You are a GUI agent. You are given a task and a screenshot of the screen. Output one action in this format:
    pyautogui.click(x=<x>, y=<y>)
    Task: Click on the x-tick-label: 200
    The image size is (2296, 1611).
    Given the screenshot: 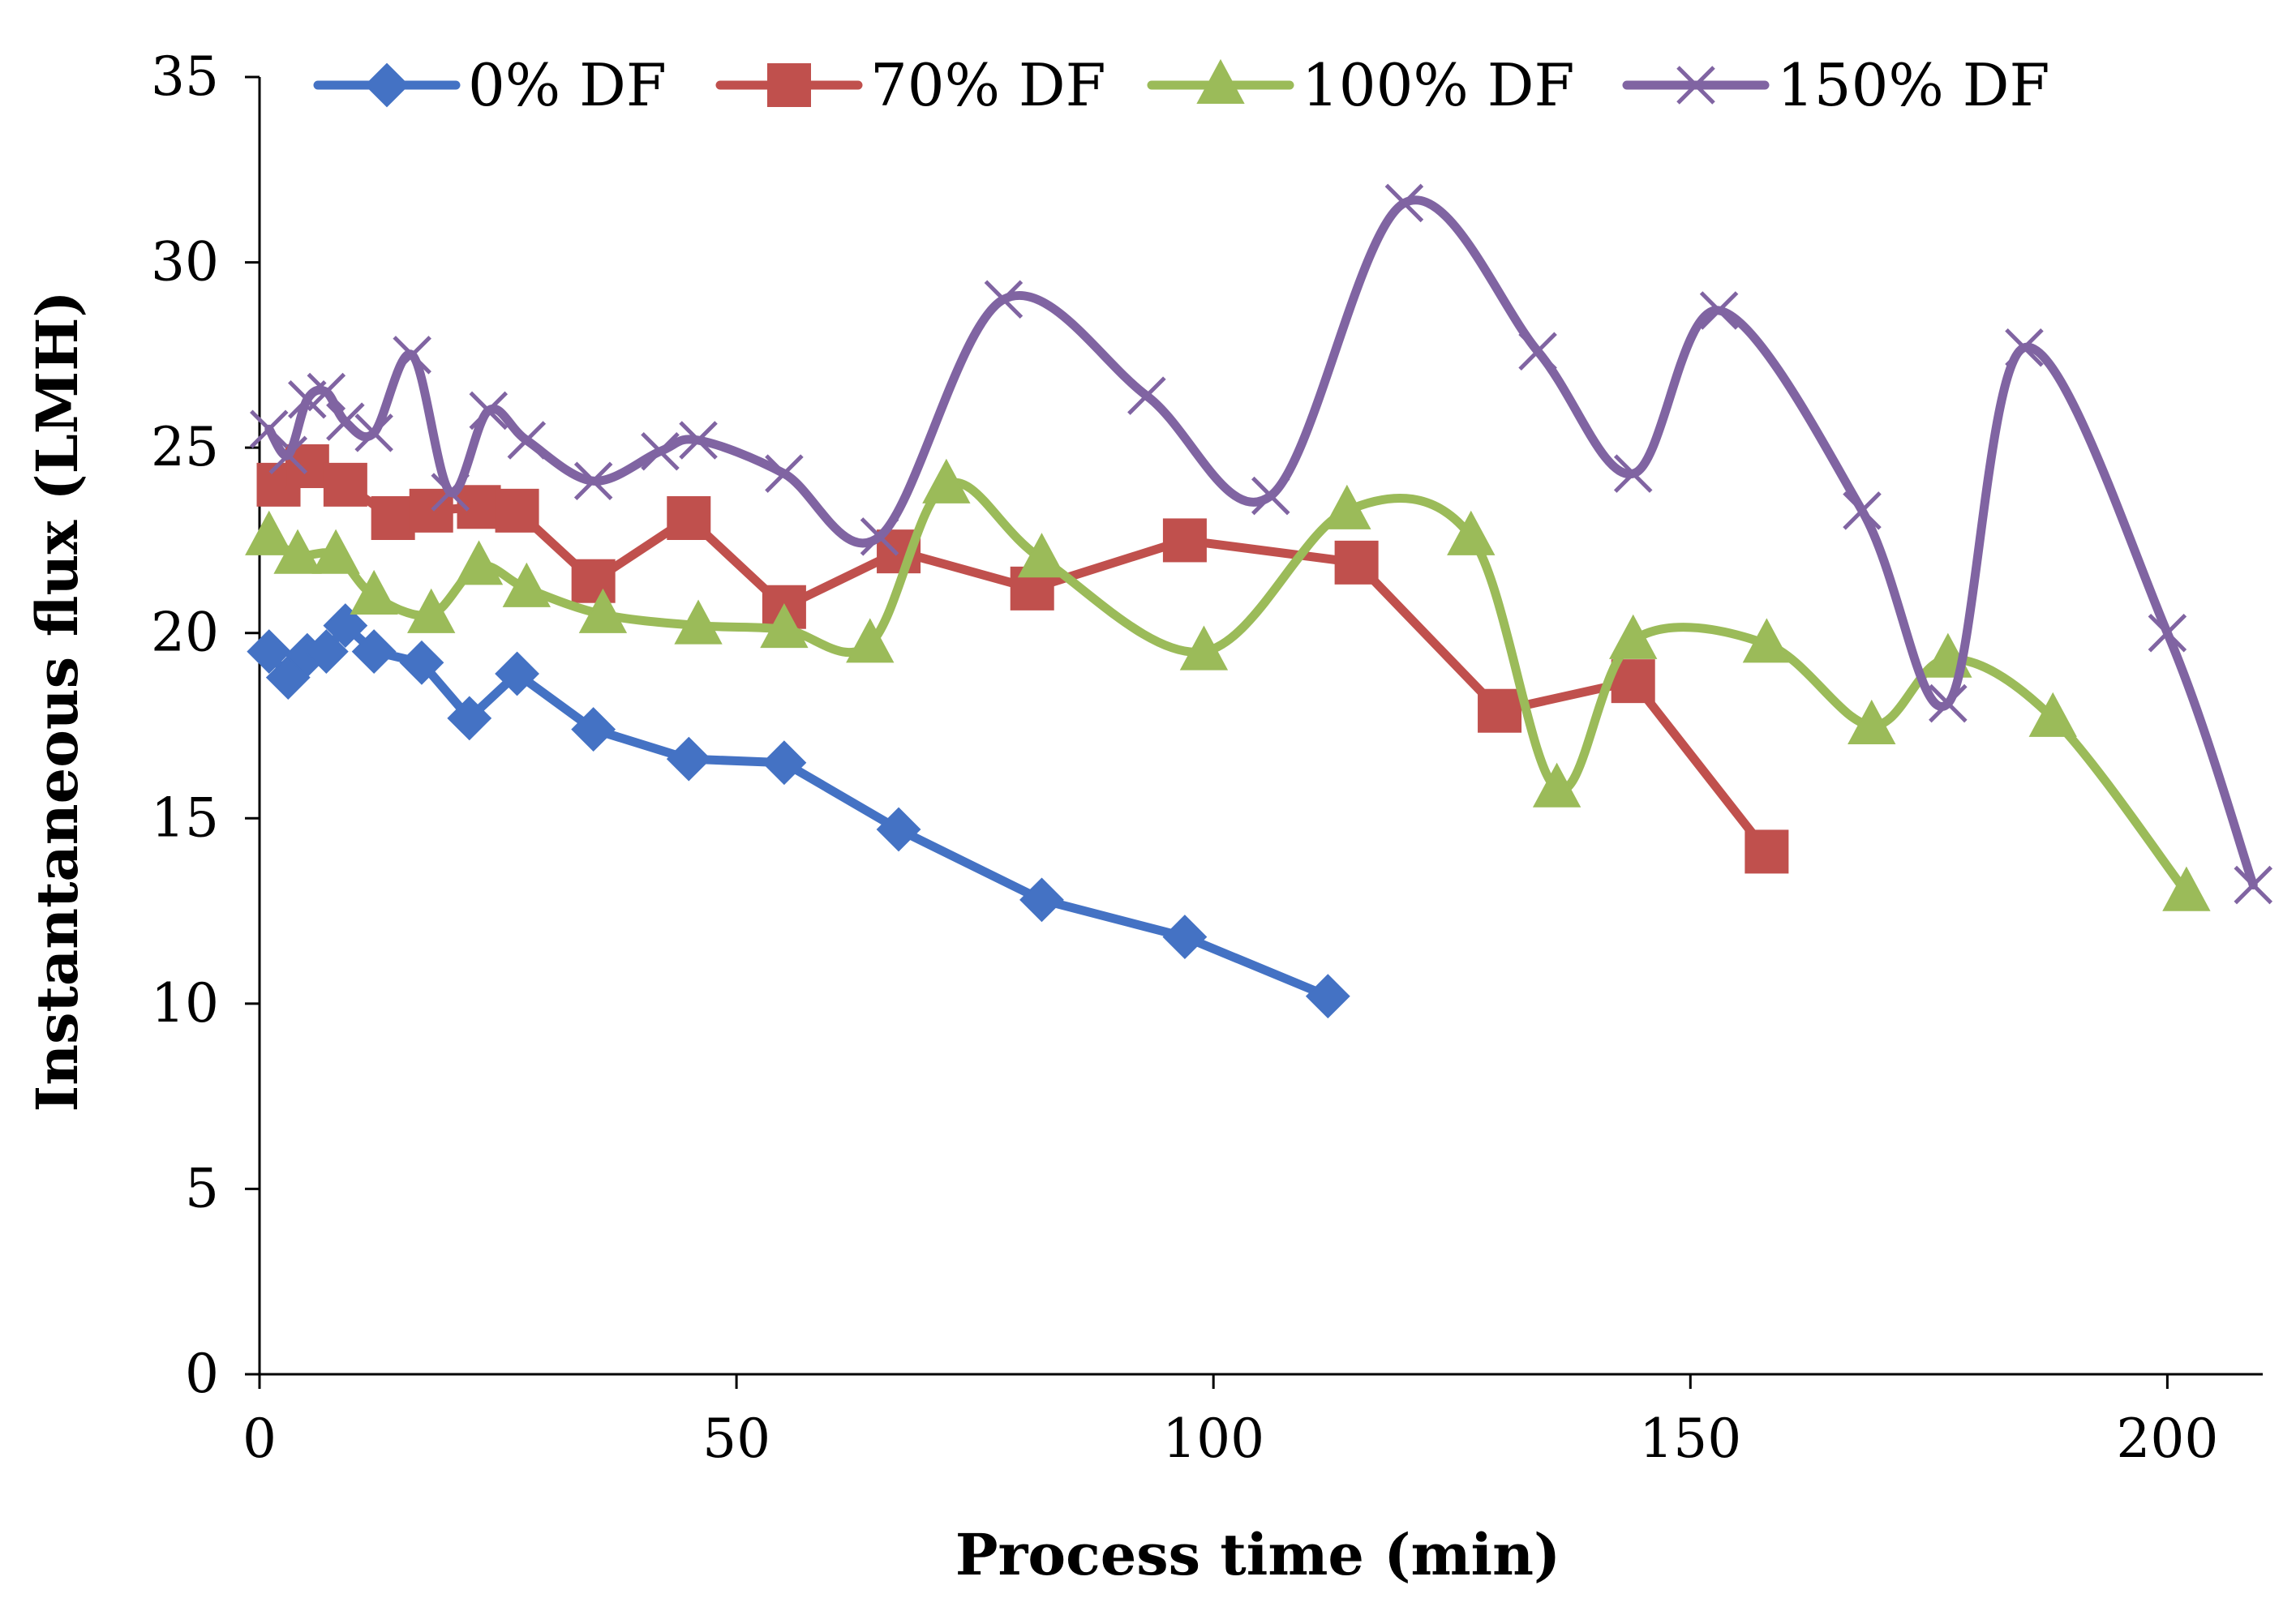 What is the action you would take?
    pyautogui.click(x=2167, y=1438)
    